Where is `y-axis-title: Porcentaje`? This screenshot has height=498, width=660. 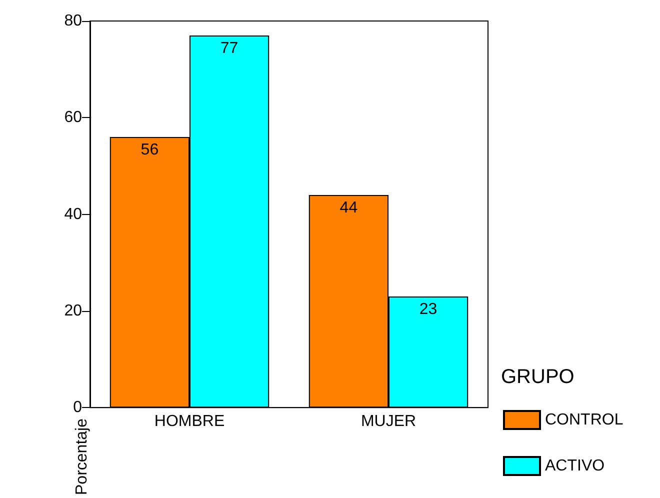 y-axis-title: Porcentaje is located at coordinates (82, 456).